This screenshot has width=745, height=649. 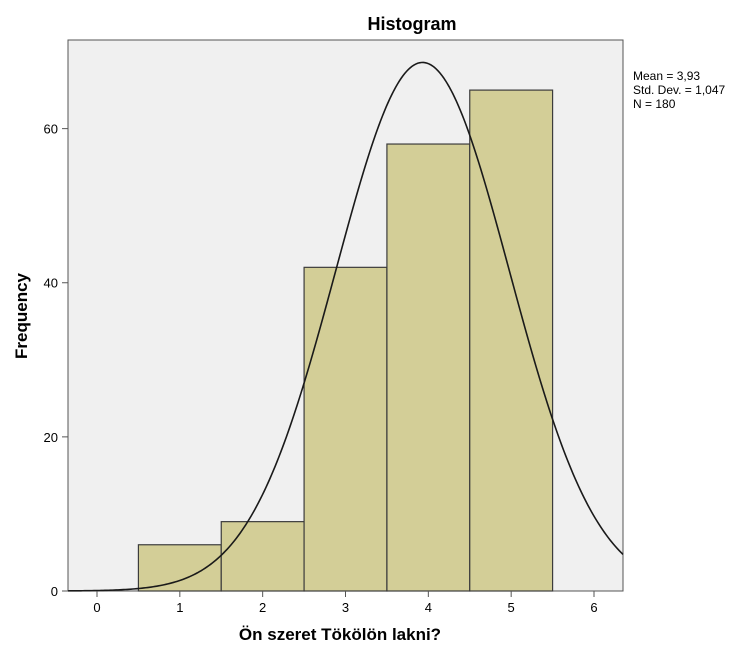 What do you see at coordinates (411, 24) in the screenshot?
I see `chart-title: Histogram` at bounding box center [411, 24].